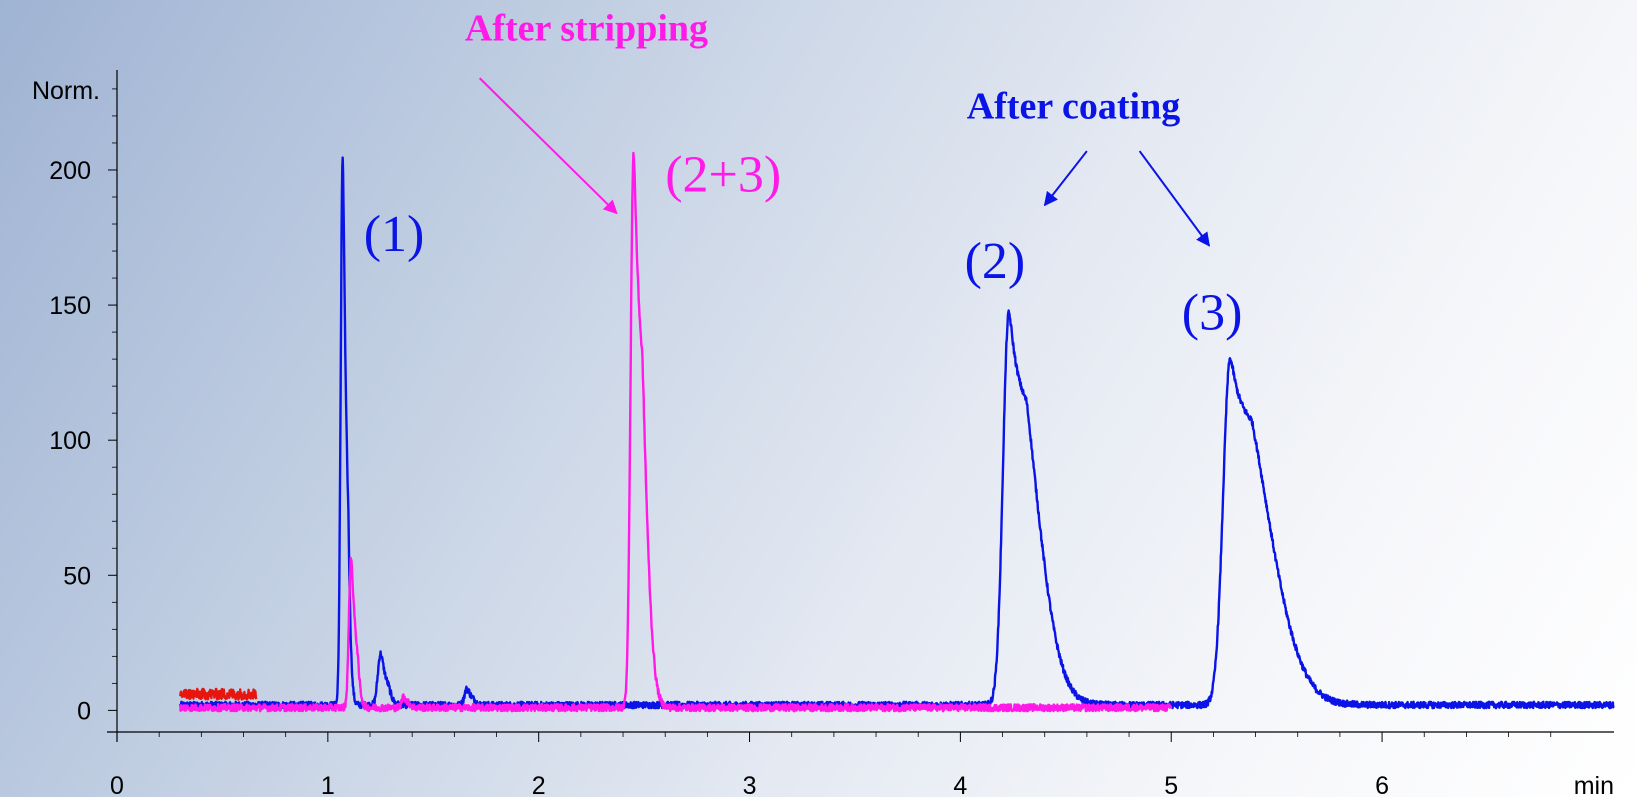 Image resolution: width=1637 pixels, height=797 pixels. I want to click on y-tick-label: 150, so click(70, 306).